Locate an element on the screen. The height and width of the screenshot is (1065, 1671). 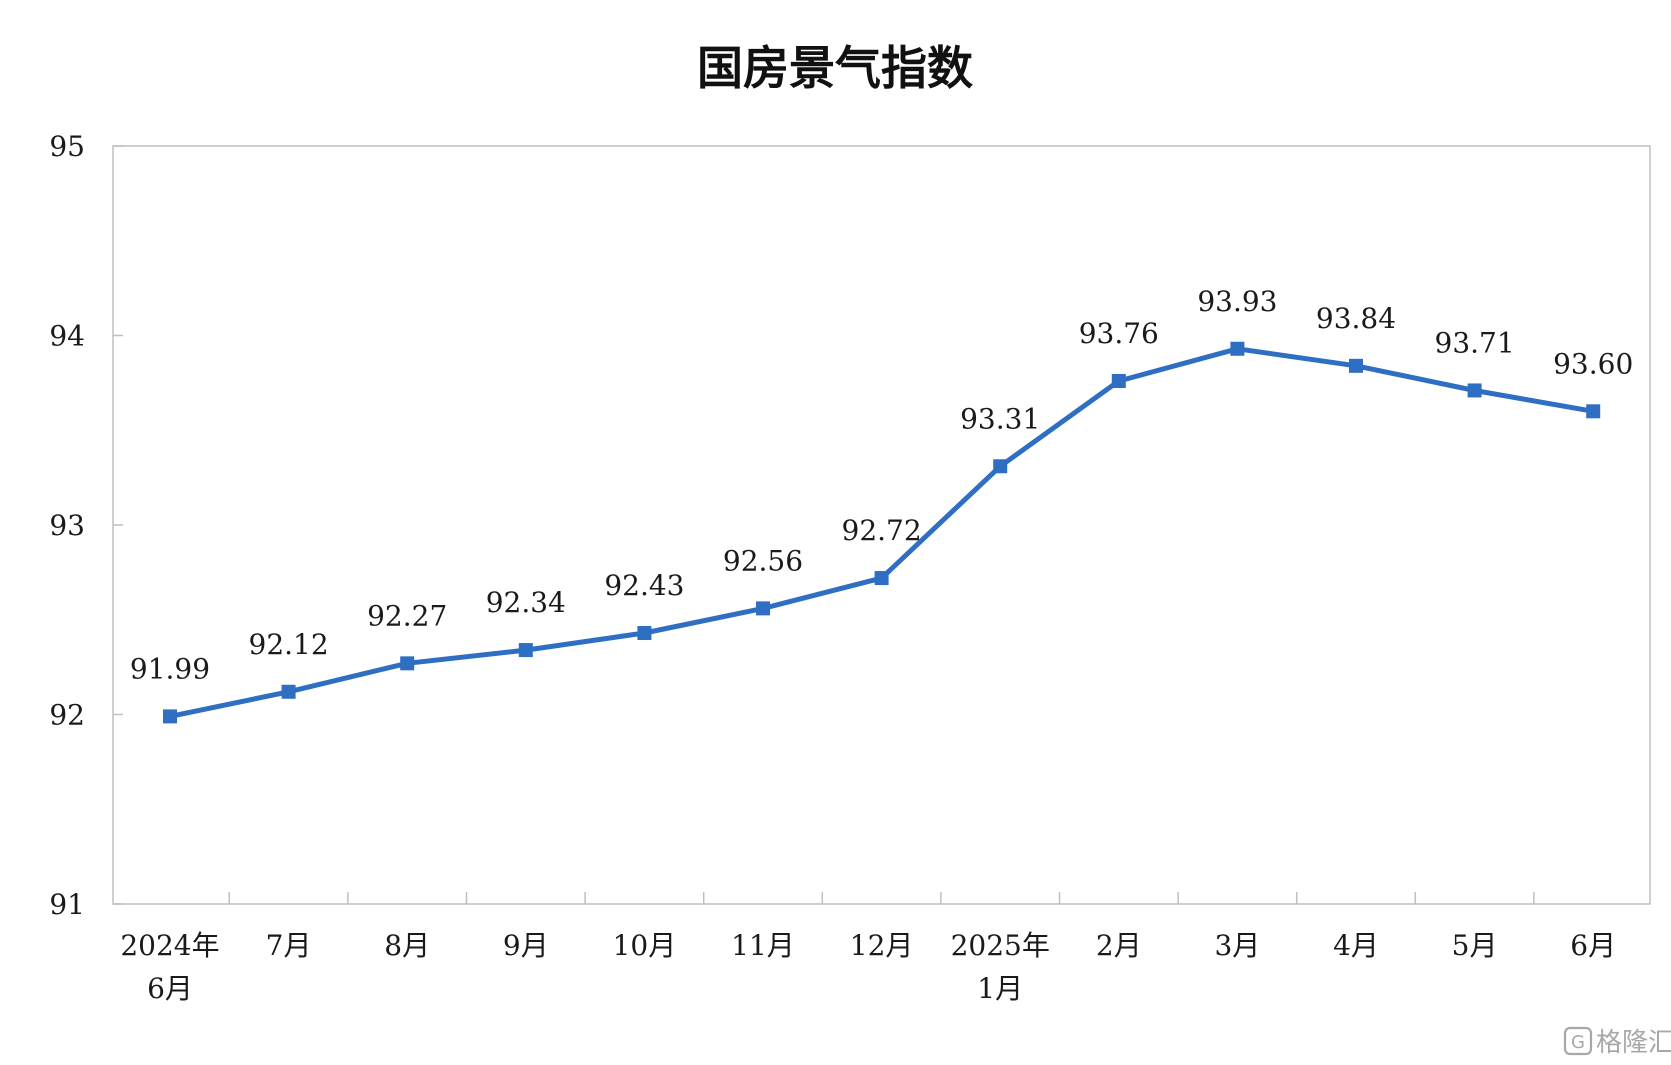
data-label: 91.99 is located at coordinates (170, 668).